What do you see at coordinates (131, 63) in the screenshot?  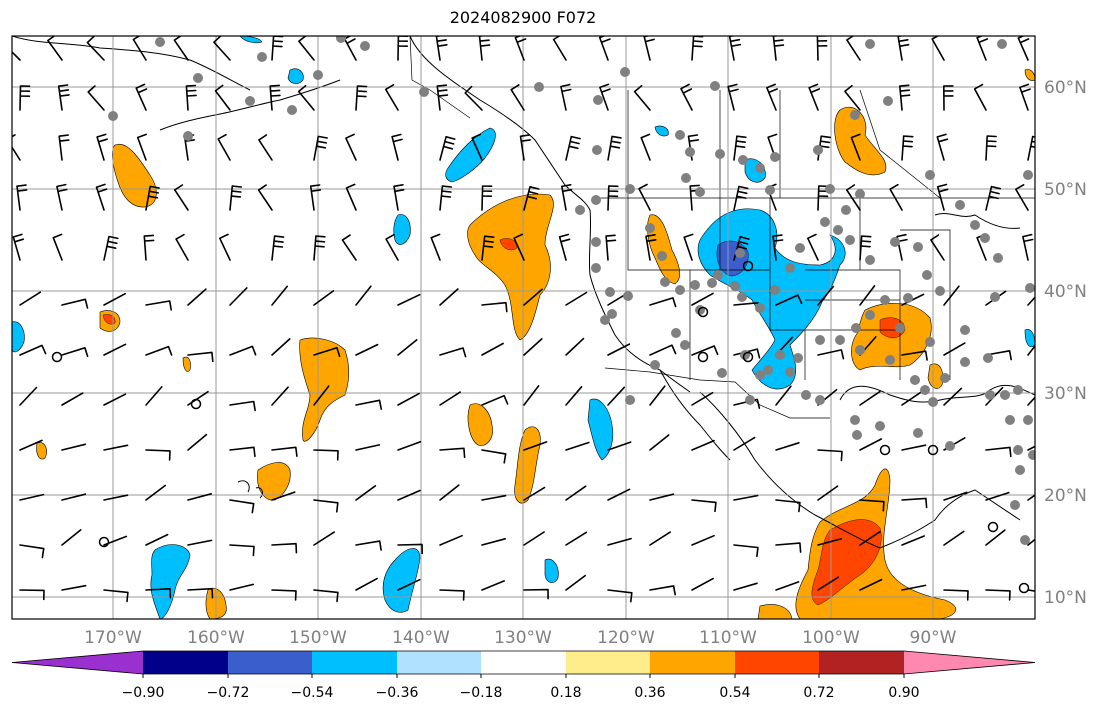 I see `coast-siberia` at bounding box center [131, 63].